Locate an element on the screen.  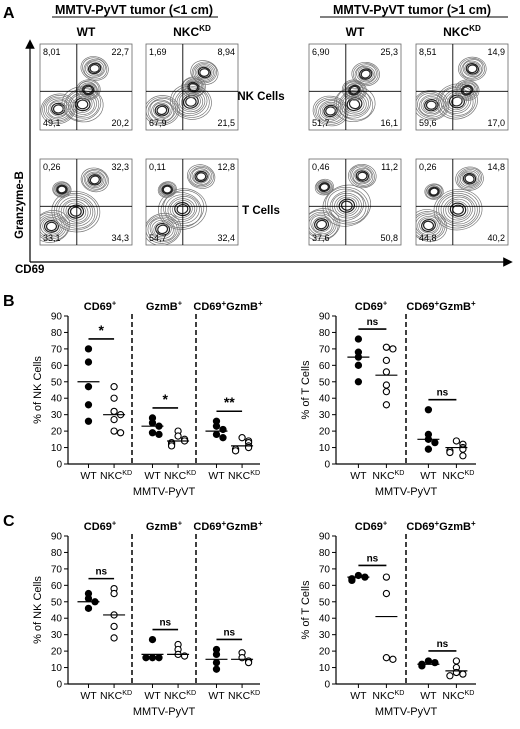
quadrant-ul: 0,11 is located at coordinates (157, 167).